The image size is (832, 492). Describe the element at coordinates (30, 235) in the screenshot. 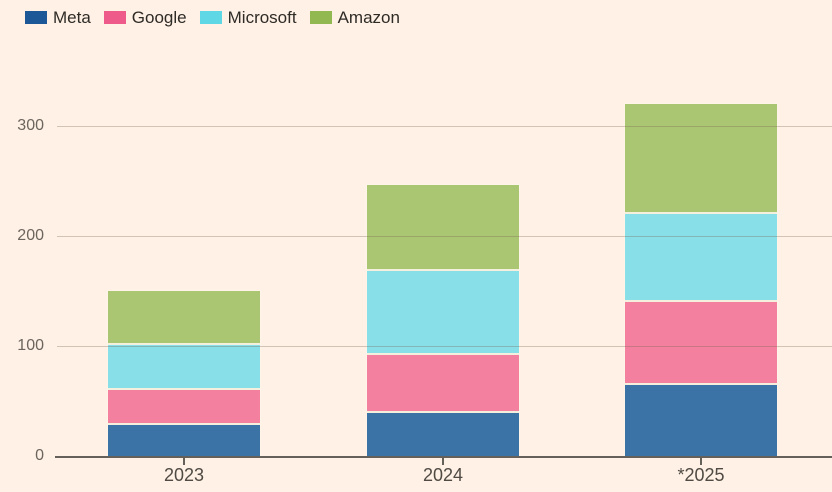

I see `y-axis-label-200: 200` at that location.